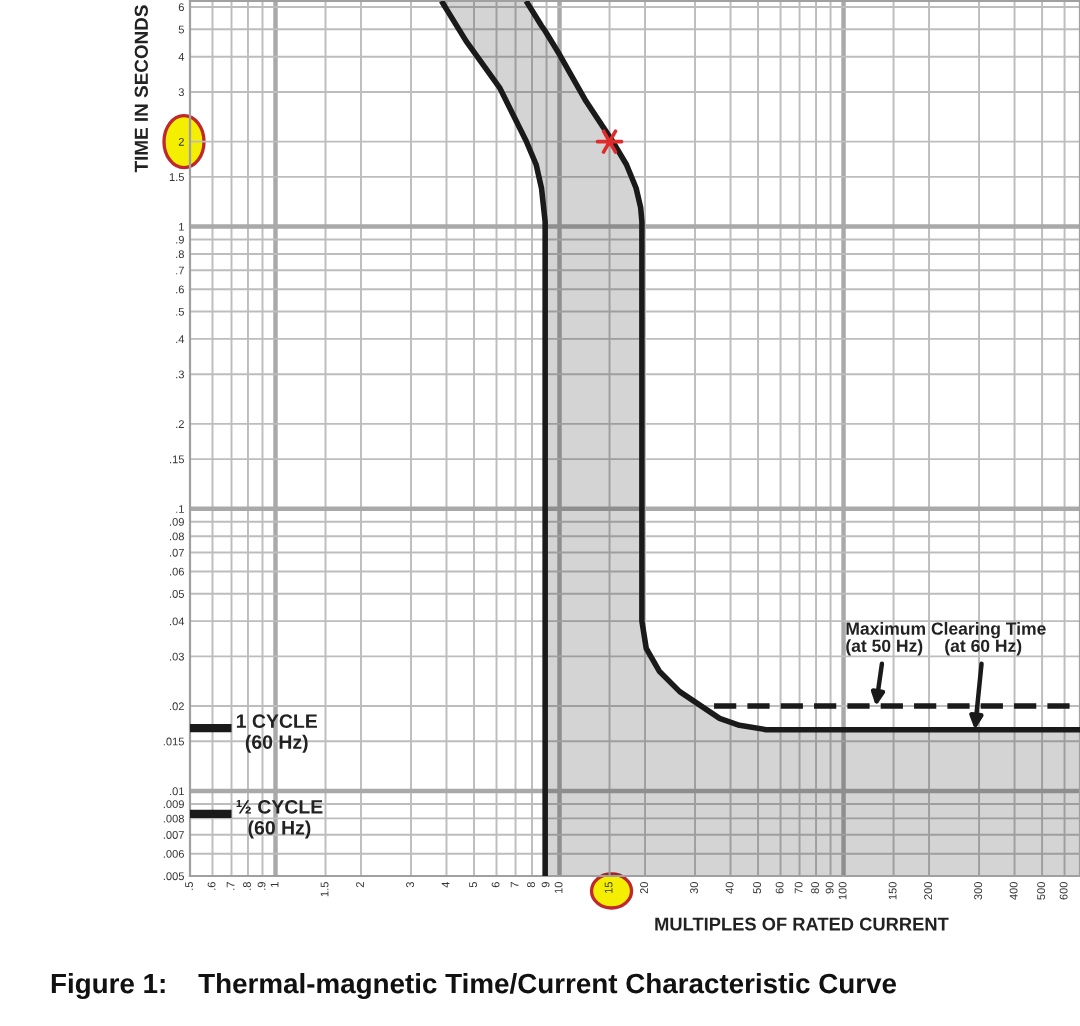 This screenshot has width=1080, height=1026. I want to click on y-axis-title: TIME IN SECONDS, so click(141, 89).